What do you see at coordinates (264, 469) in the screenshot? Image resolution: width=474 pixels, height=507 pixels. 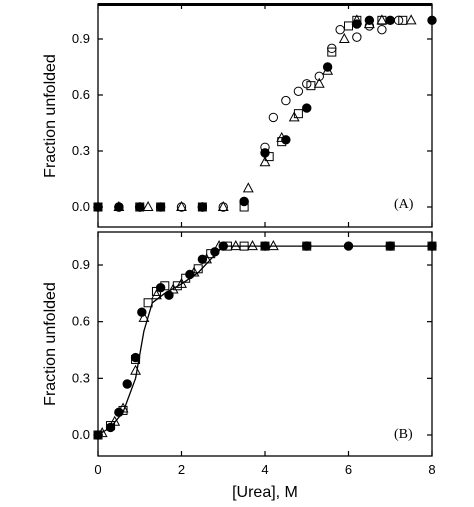 I see `x-tick-label: 4` at bounding box center [264, 469].